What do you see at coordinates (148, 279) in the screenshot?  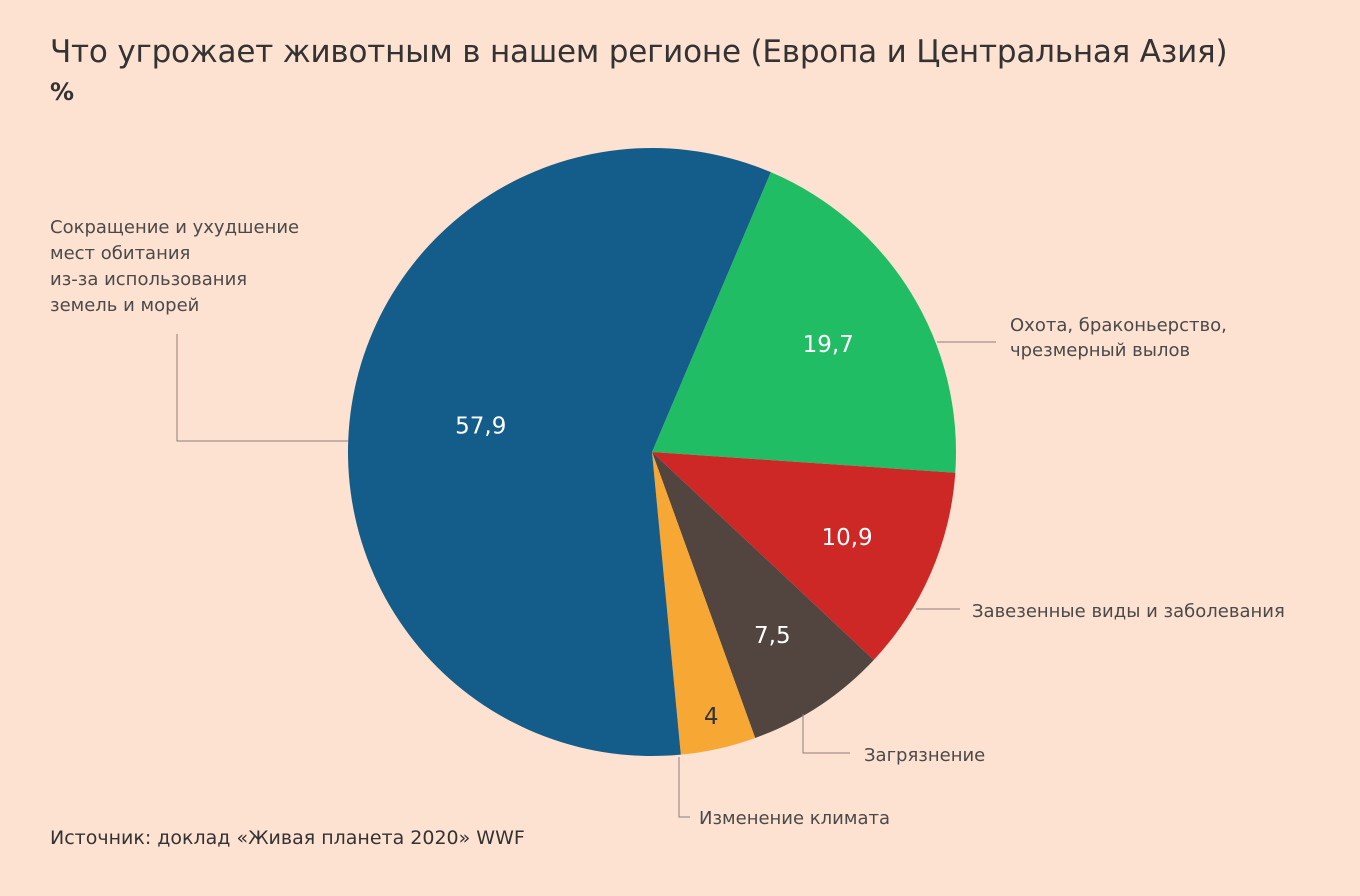 I see `slice-category-label-line: из-за использования` at bounding box center [148, 279].